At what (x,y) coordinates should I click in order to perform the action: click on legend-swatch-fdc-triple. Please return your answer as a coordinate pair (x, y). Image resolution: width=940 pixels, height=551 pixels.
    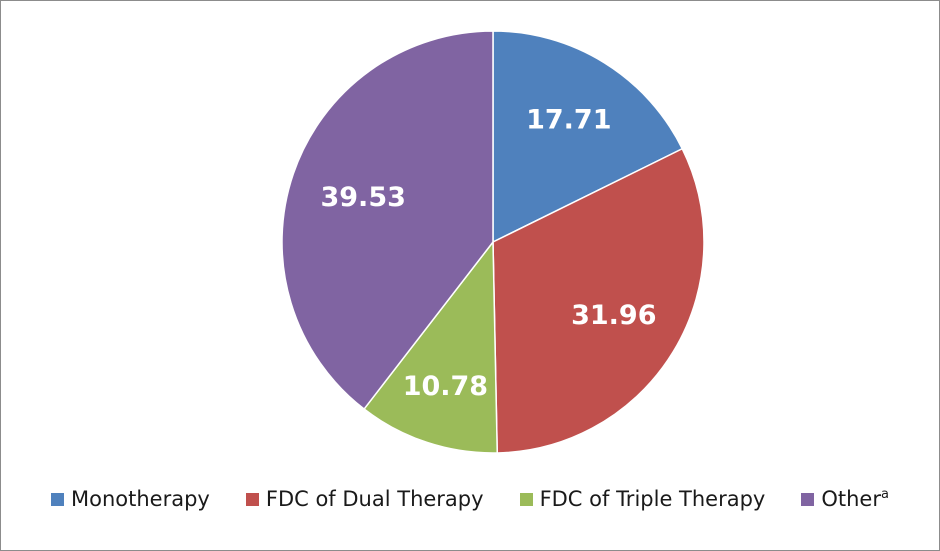
    Looking at the image, I should click on (526, 499).